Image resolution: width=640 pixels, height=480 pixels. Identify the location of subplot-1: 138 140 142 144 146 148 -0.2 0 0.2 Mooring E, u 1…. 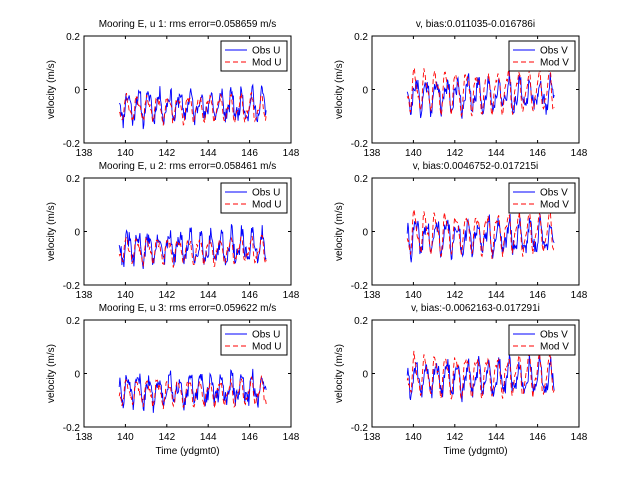
(173, 89).